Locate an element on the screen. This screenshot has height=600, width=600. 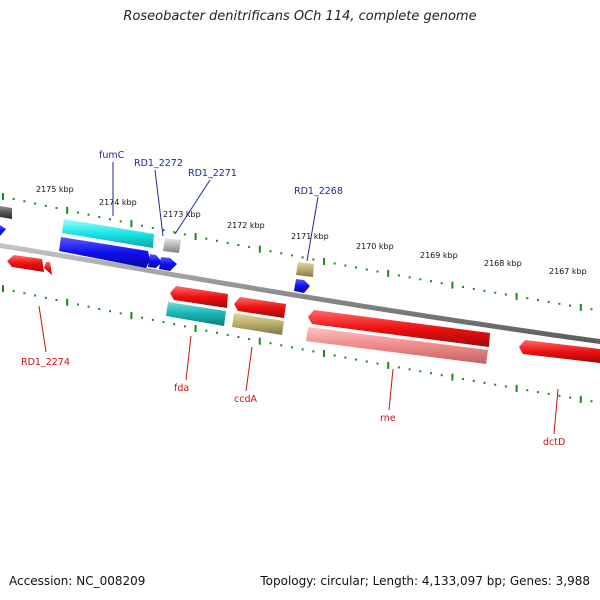
kbp-label: 2171 kbp is located at coordinates (310, 236).